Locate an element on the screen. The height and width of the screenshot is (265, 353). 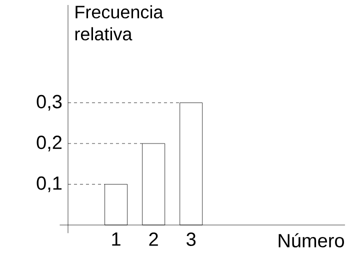
x-tick-label: 3 is located at coordinates (191, 239).